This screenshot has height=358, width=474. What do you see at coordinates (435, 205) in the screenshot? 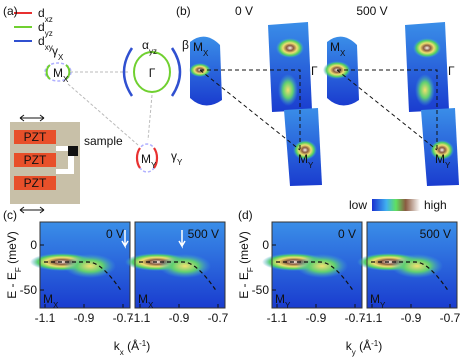
I see `colorbar-high: high` at bounding box center [435, 205].